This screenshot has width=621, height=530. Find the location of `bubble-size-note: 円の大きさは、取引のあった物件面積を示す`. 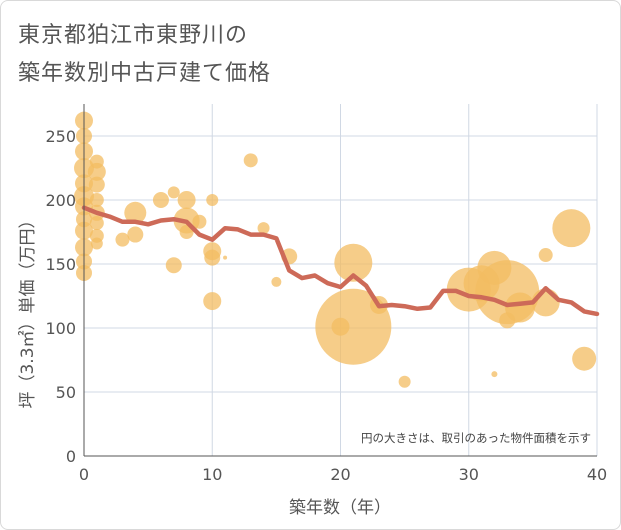

bubble-size-note: 円の大きさは、取引のあった物件面積を示す is located at coordinates (476, 438).